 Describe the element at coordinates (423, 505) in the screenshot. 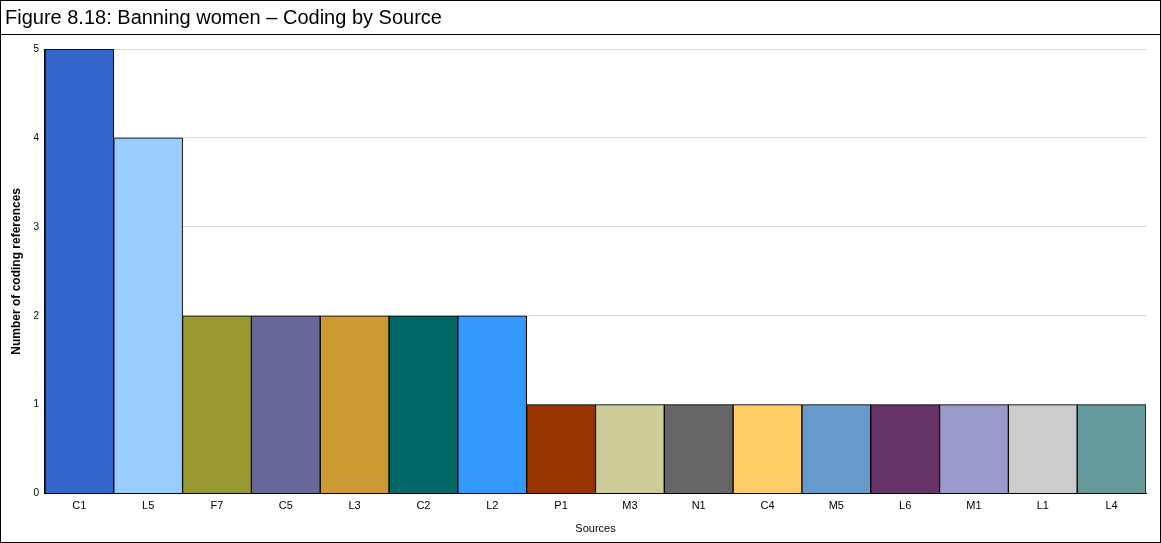

I see `x-tick-label: C2` at that location.